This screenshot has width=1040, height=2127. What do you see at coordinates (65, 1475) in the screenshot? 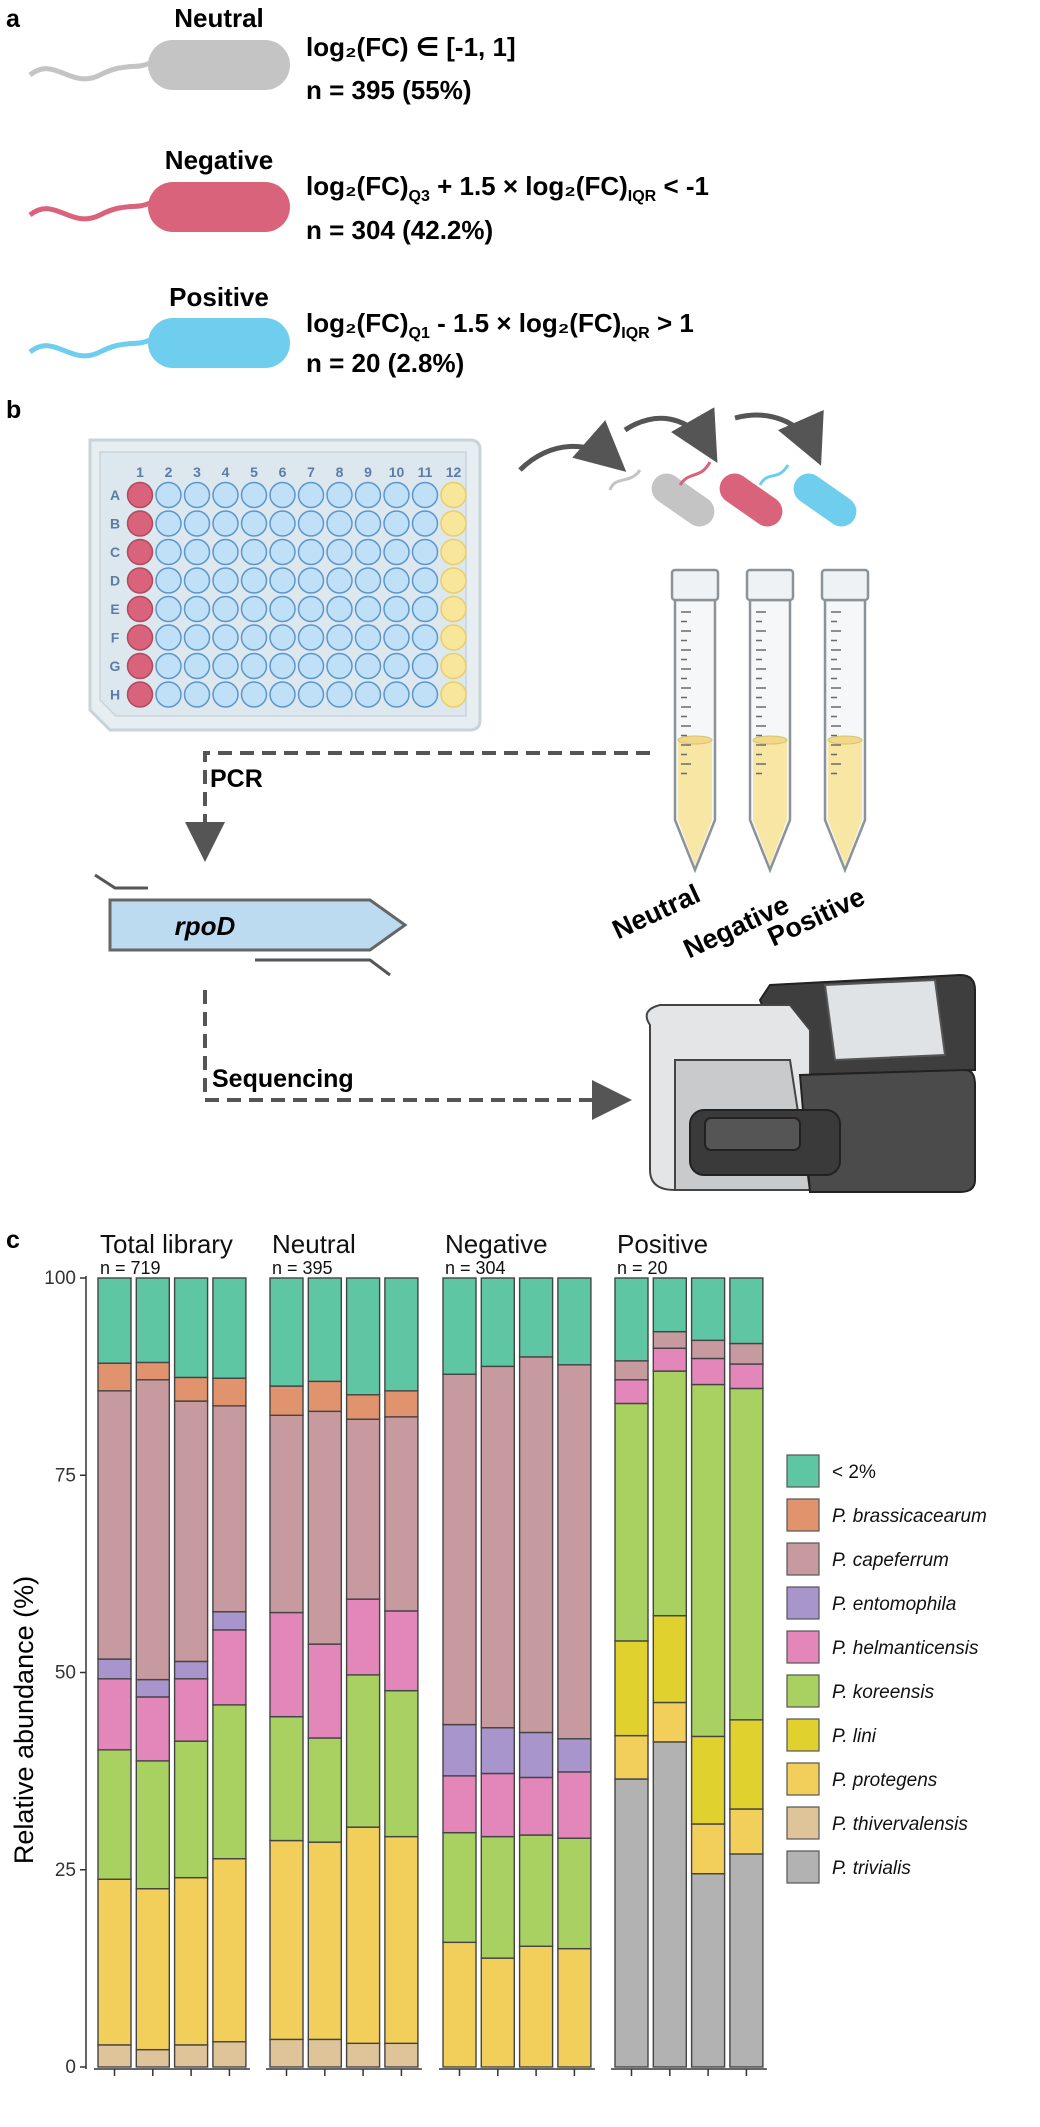
I see `y-tick-label: 75` at bounding box center [65, 1475].